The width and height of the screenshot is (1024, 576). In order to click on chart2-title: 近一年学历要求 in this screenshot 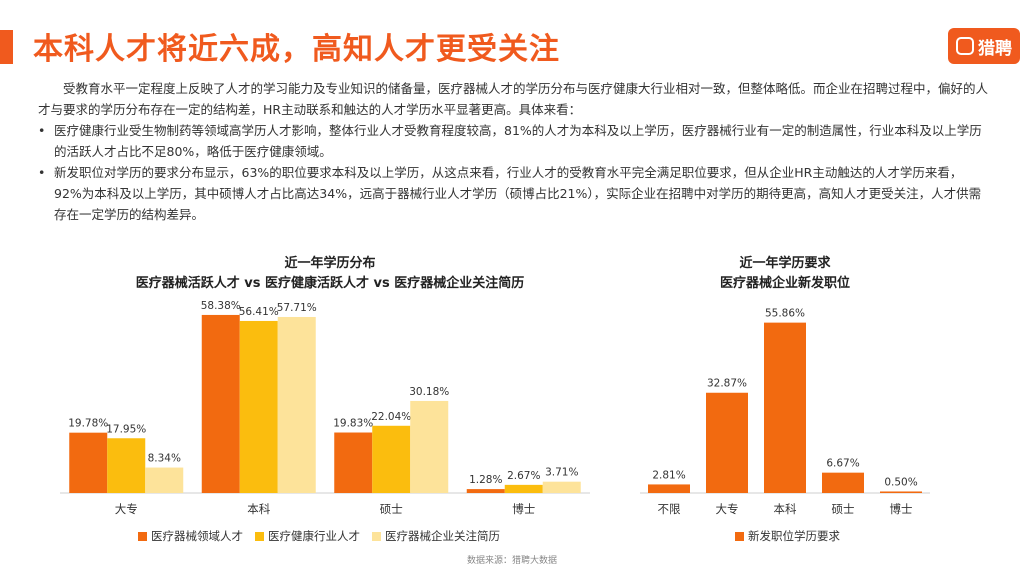, I will do `click(785, 263)`.